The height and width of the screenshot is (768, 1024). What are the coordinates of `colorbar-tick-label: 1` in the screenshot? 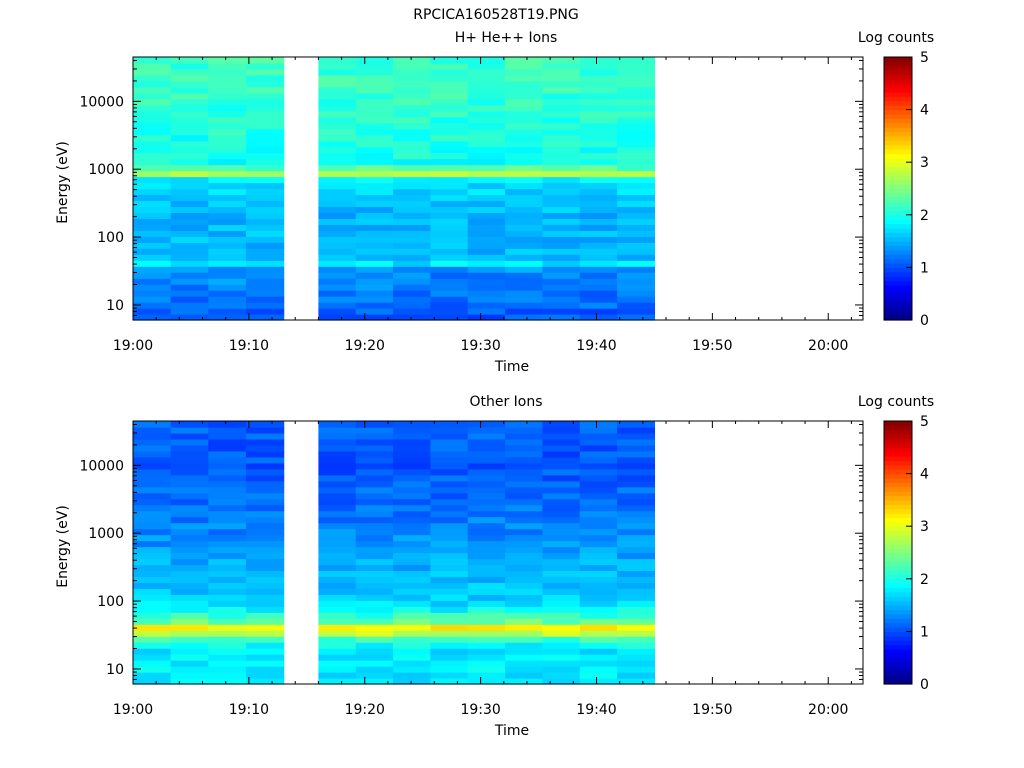 It's located at (924, 268).